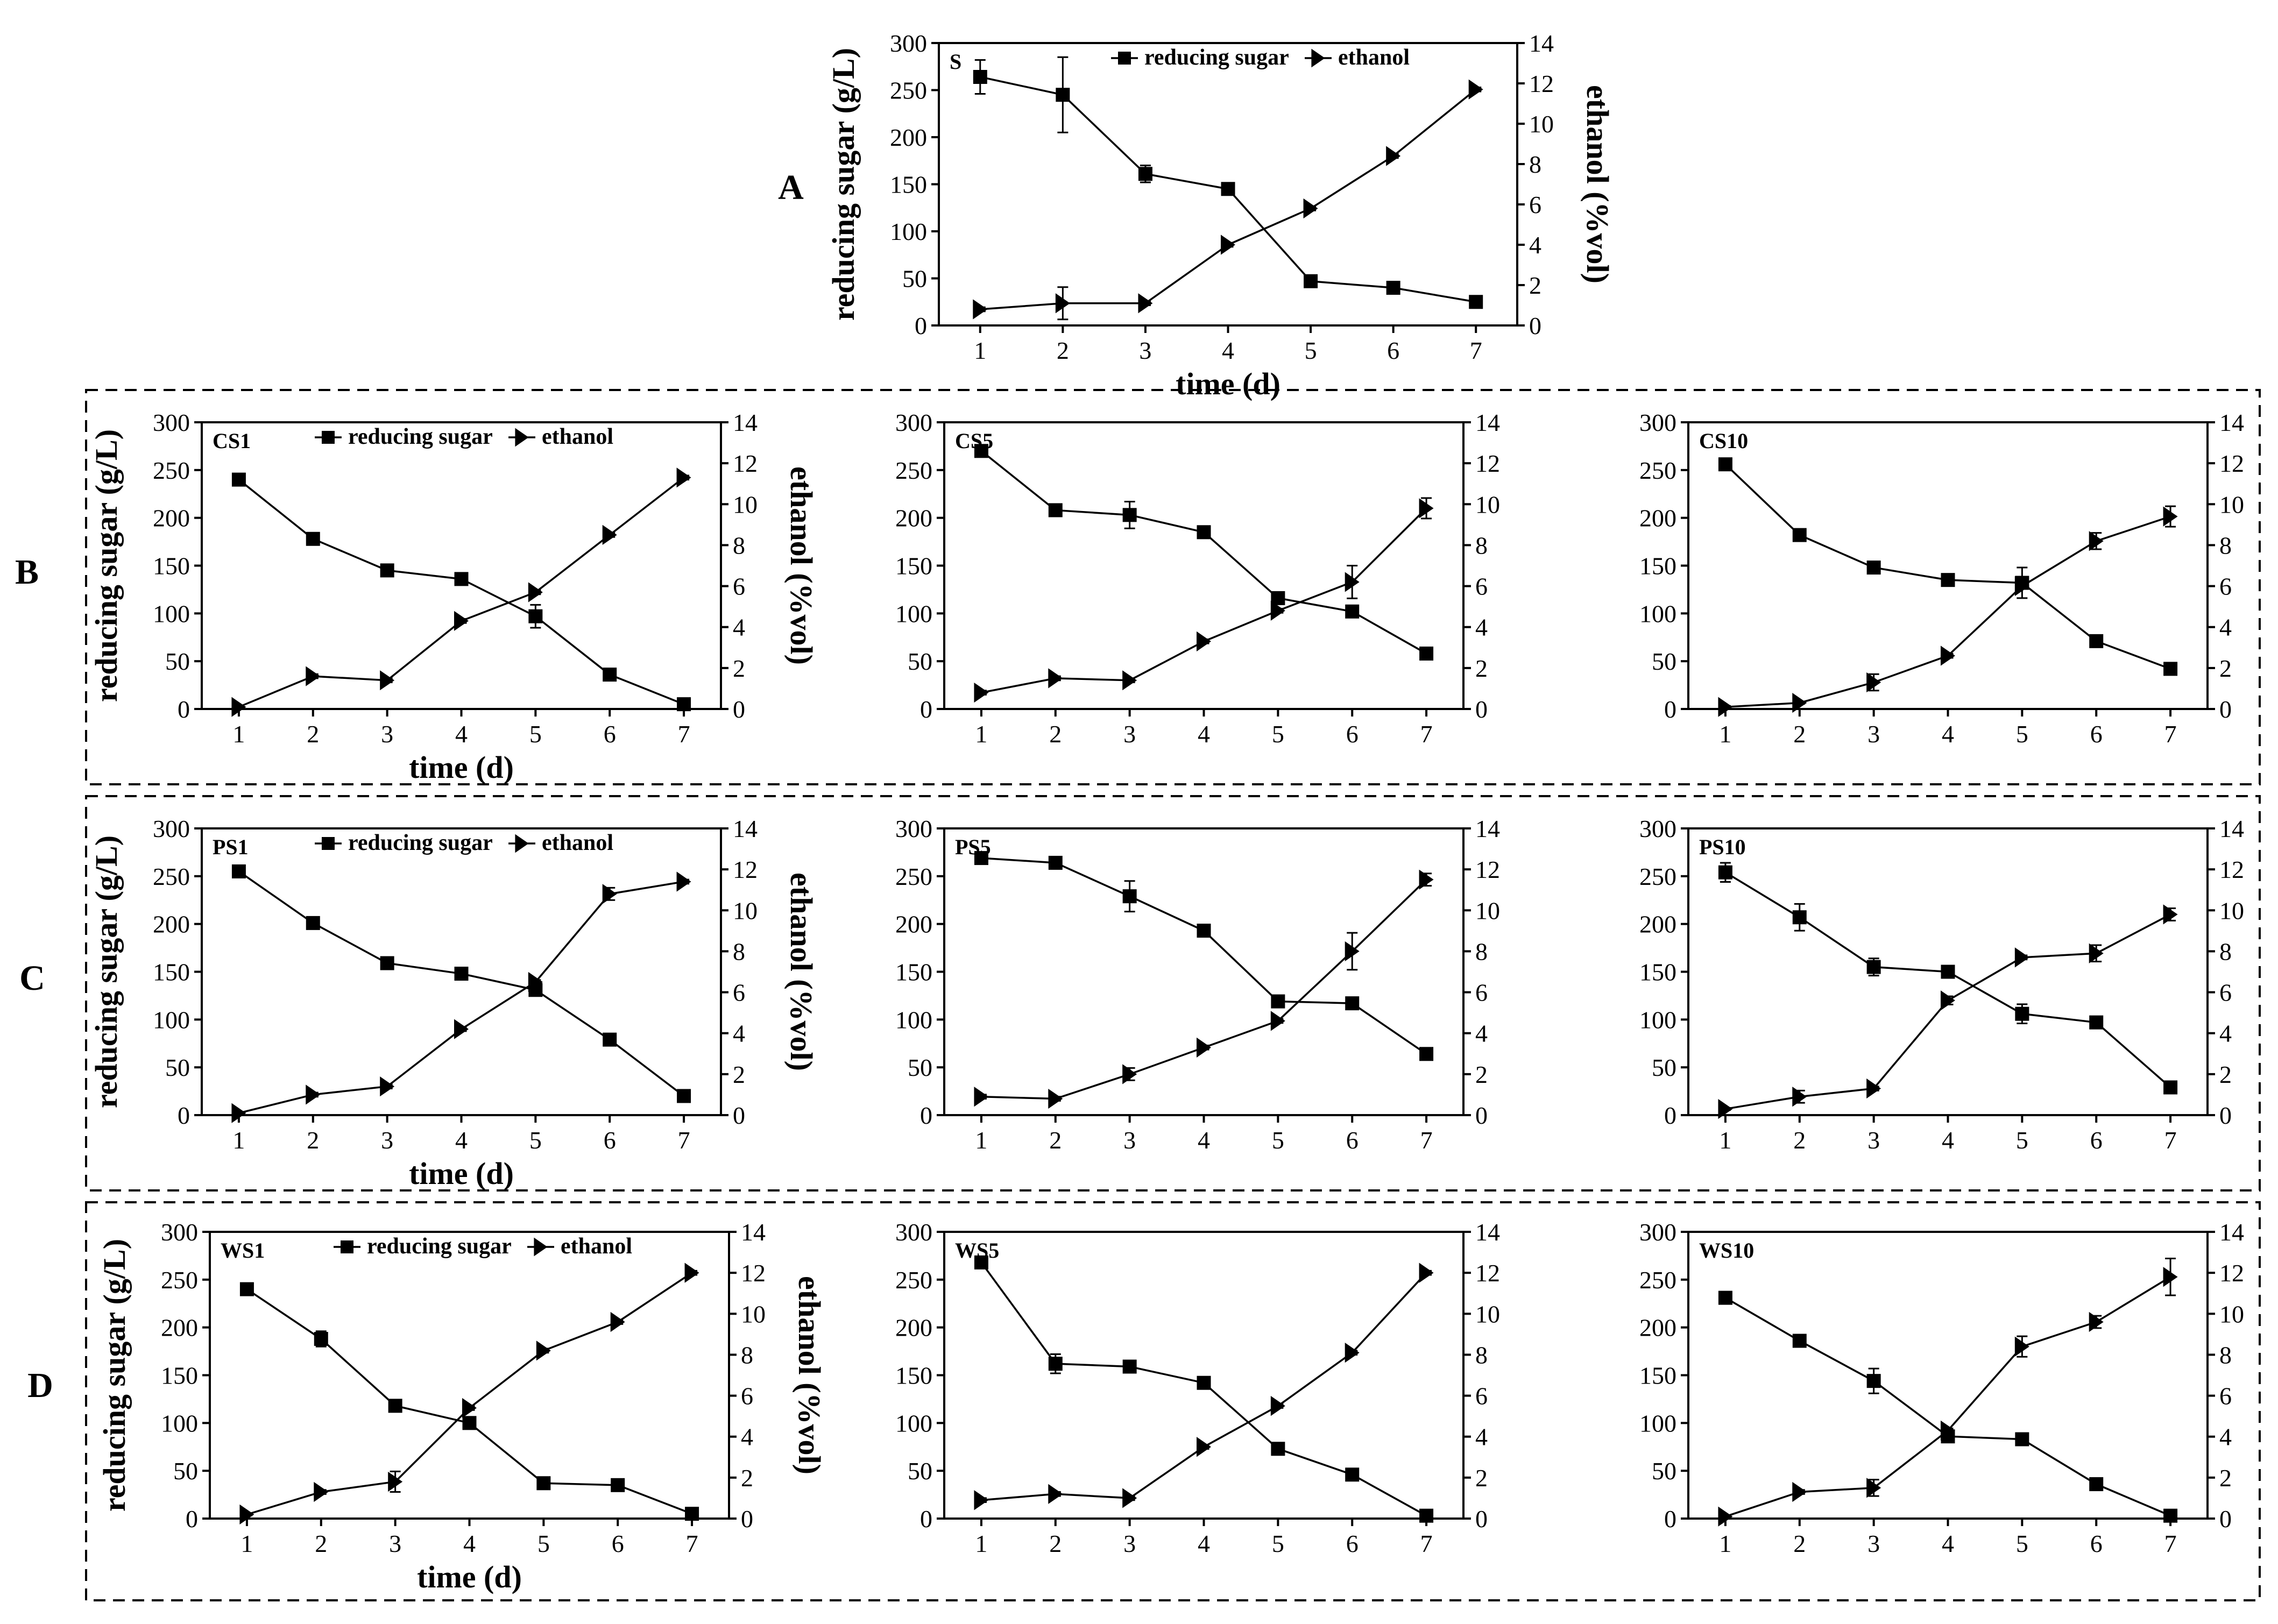  What do you see at coordinates (469, 1576) in the screenshot?
I see `ws1-x-axis-title: time (d)` at bounding box center [469, 1576].